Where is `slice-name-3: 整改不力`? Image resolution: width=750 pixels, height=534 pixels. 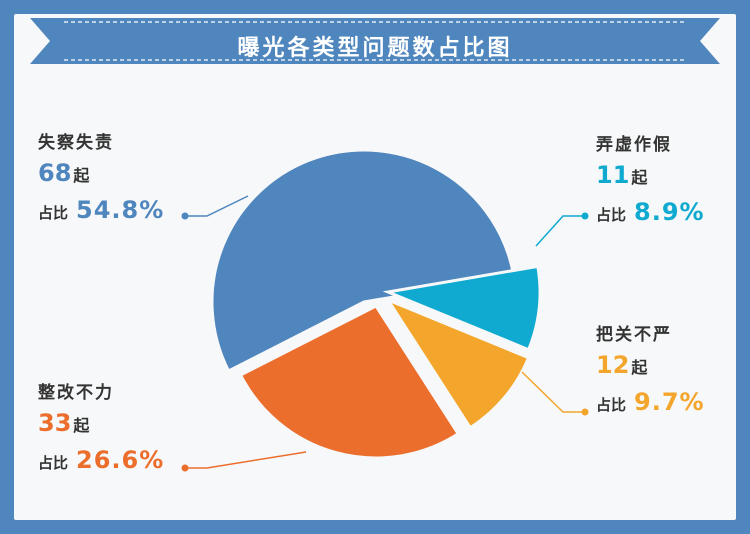 slice-name-3: 整改不力 is located at coordinates (76, 393).